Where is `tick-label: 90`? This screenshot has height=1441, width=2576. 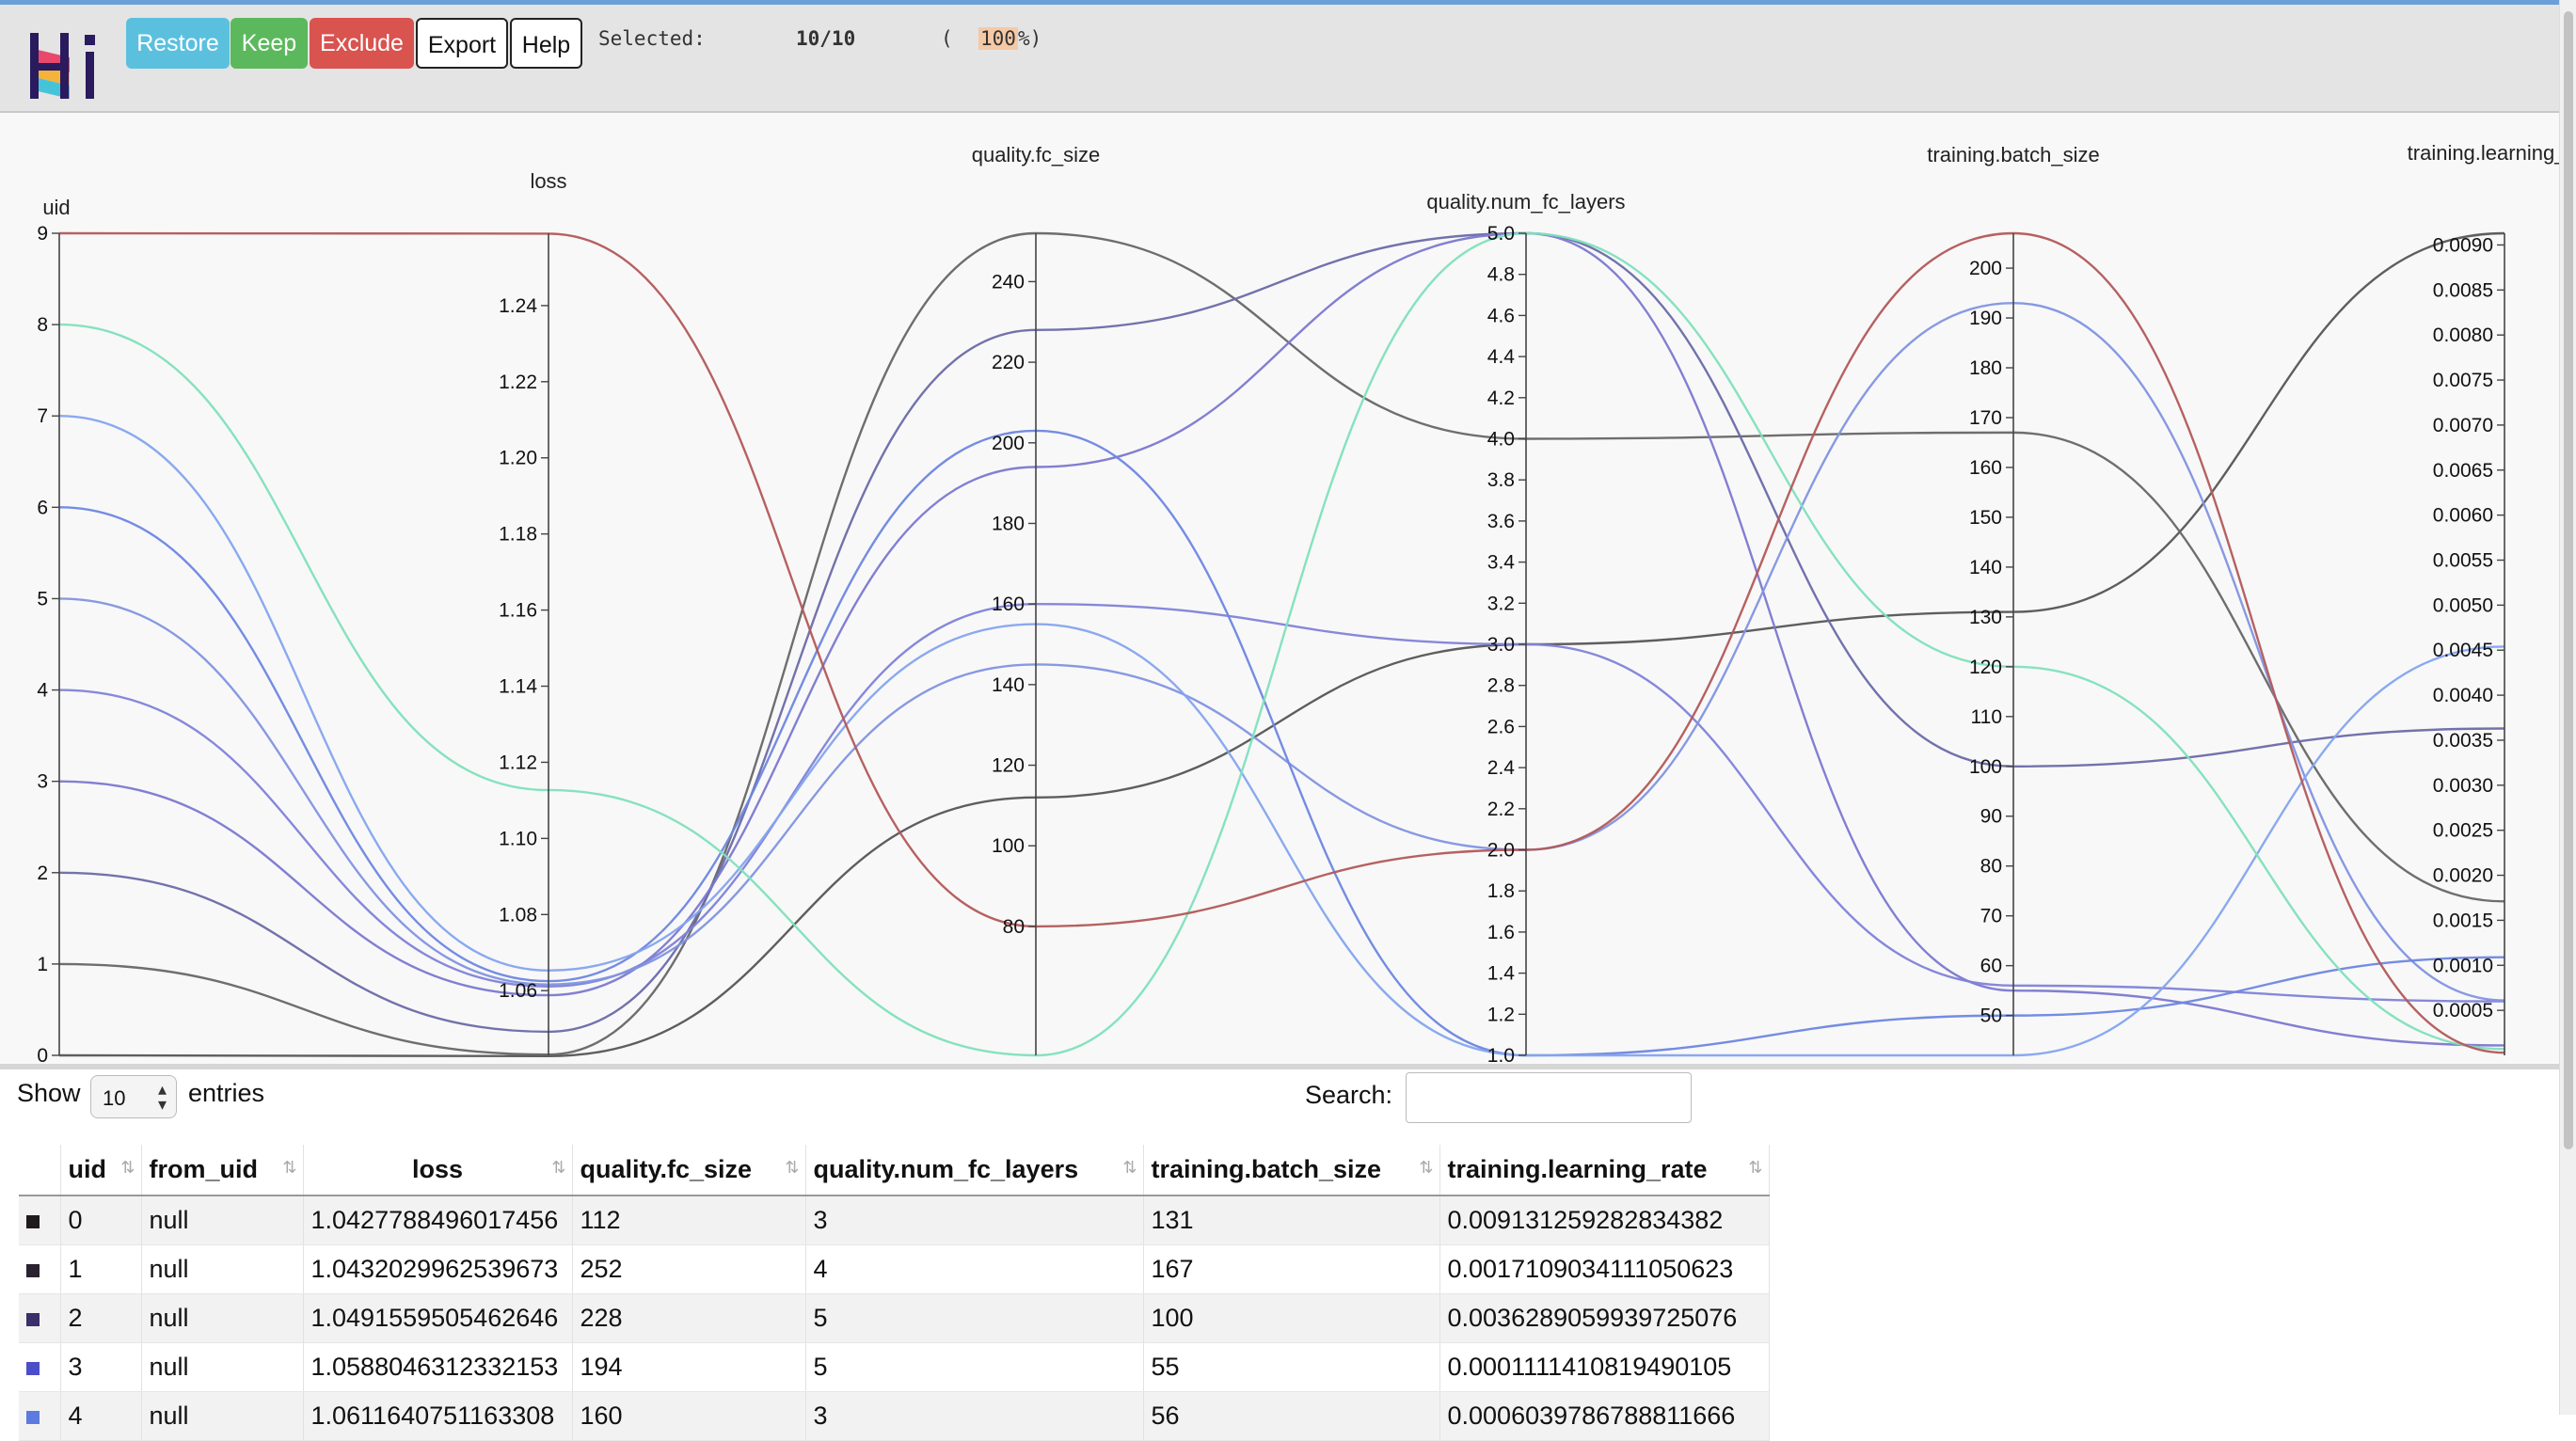
tick-label: 90 is located at coordinates (1991, 817).